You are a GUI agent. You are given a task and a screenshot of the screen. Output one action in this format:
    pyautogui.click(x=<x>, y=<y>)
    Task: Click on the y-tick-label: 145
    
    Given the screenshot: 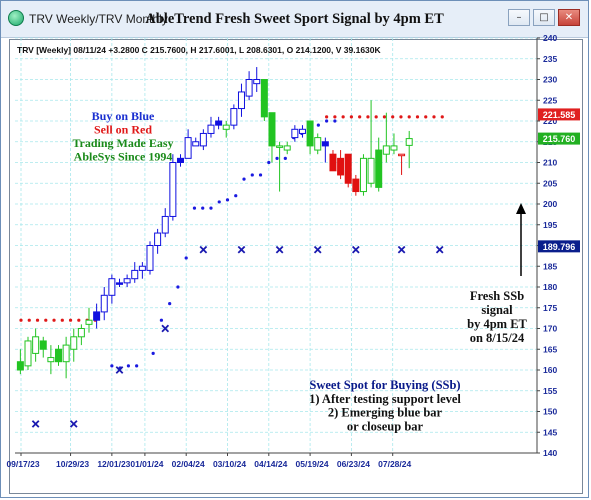 What is the action you would take?
    pyautogui.click(x=550, y=432)
    